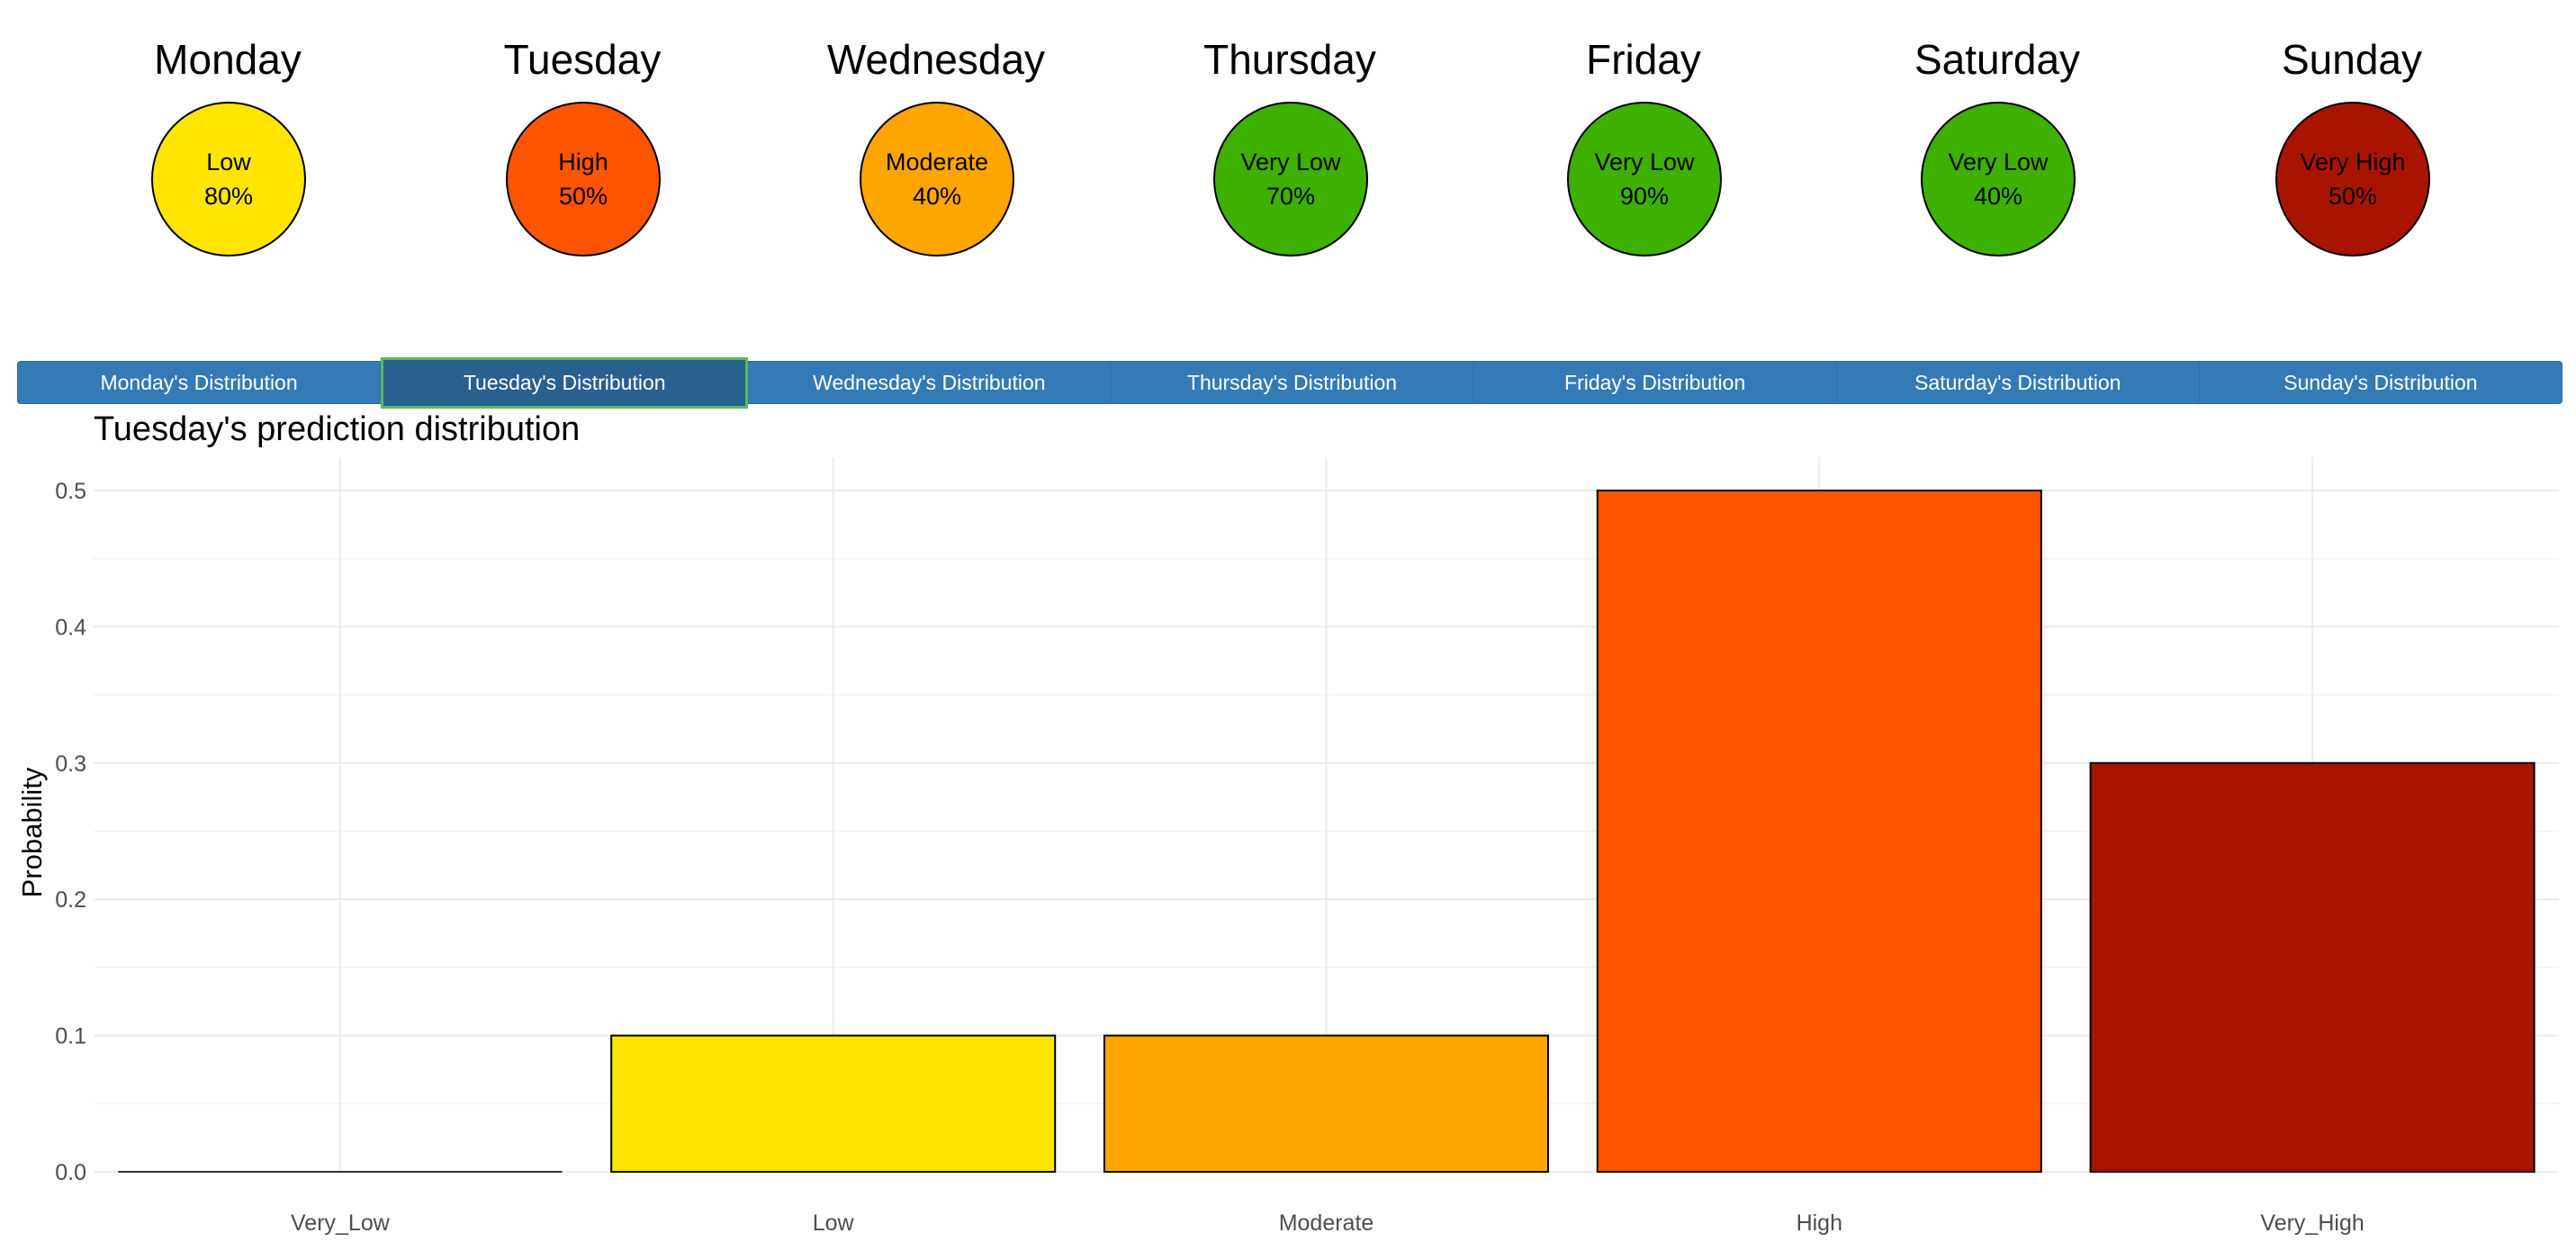 This screenshot has height=1260, width=2576. I want to click on day-name: Sunday, so click(2351, 60).